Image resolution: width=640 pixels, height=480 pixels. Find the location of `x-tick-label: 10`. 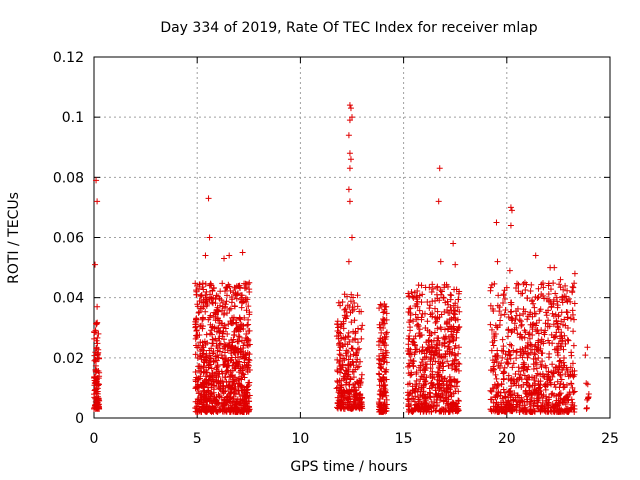

x-tick-label: 10 is located at coordinates (300, 439).